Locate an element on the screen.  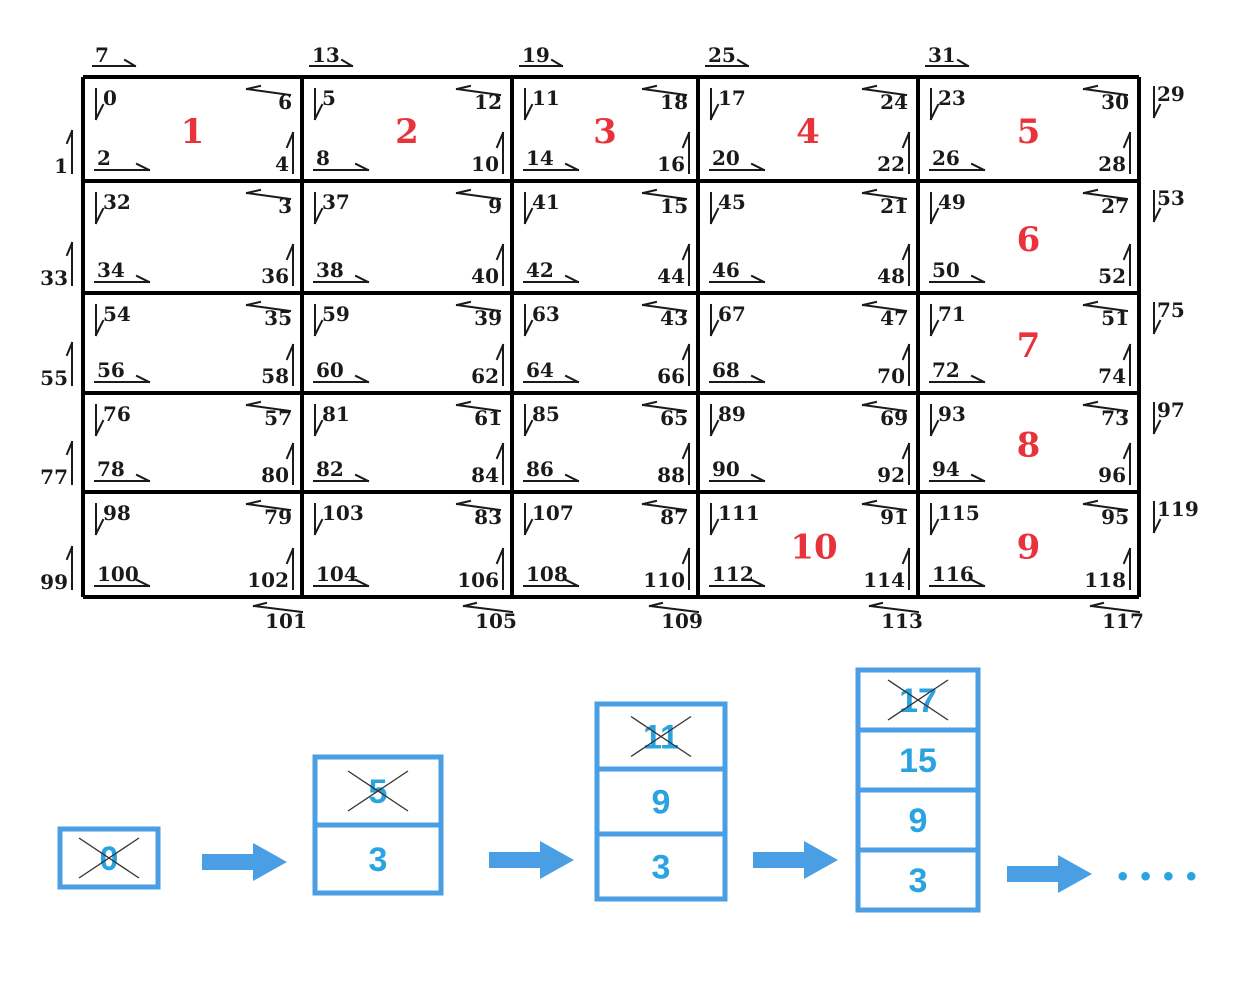
cell-label-top-left: 54 is located at coordinates (117, 314).